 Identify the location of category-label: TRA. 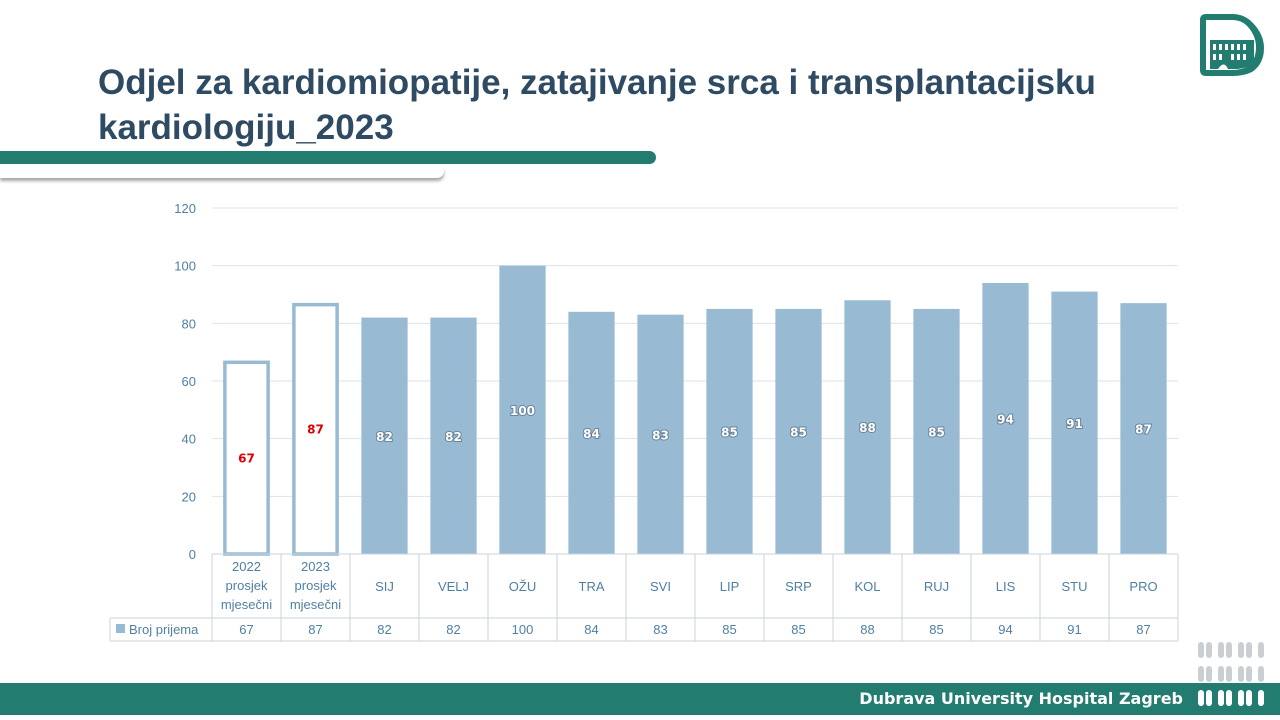
(592, 586).